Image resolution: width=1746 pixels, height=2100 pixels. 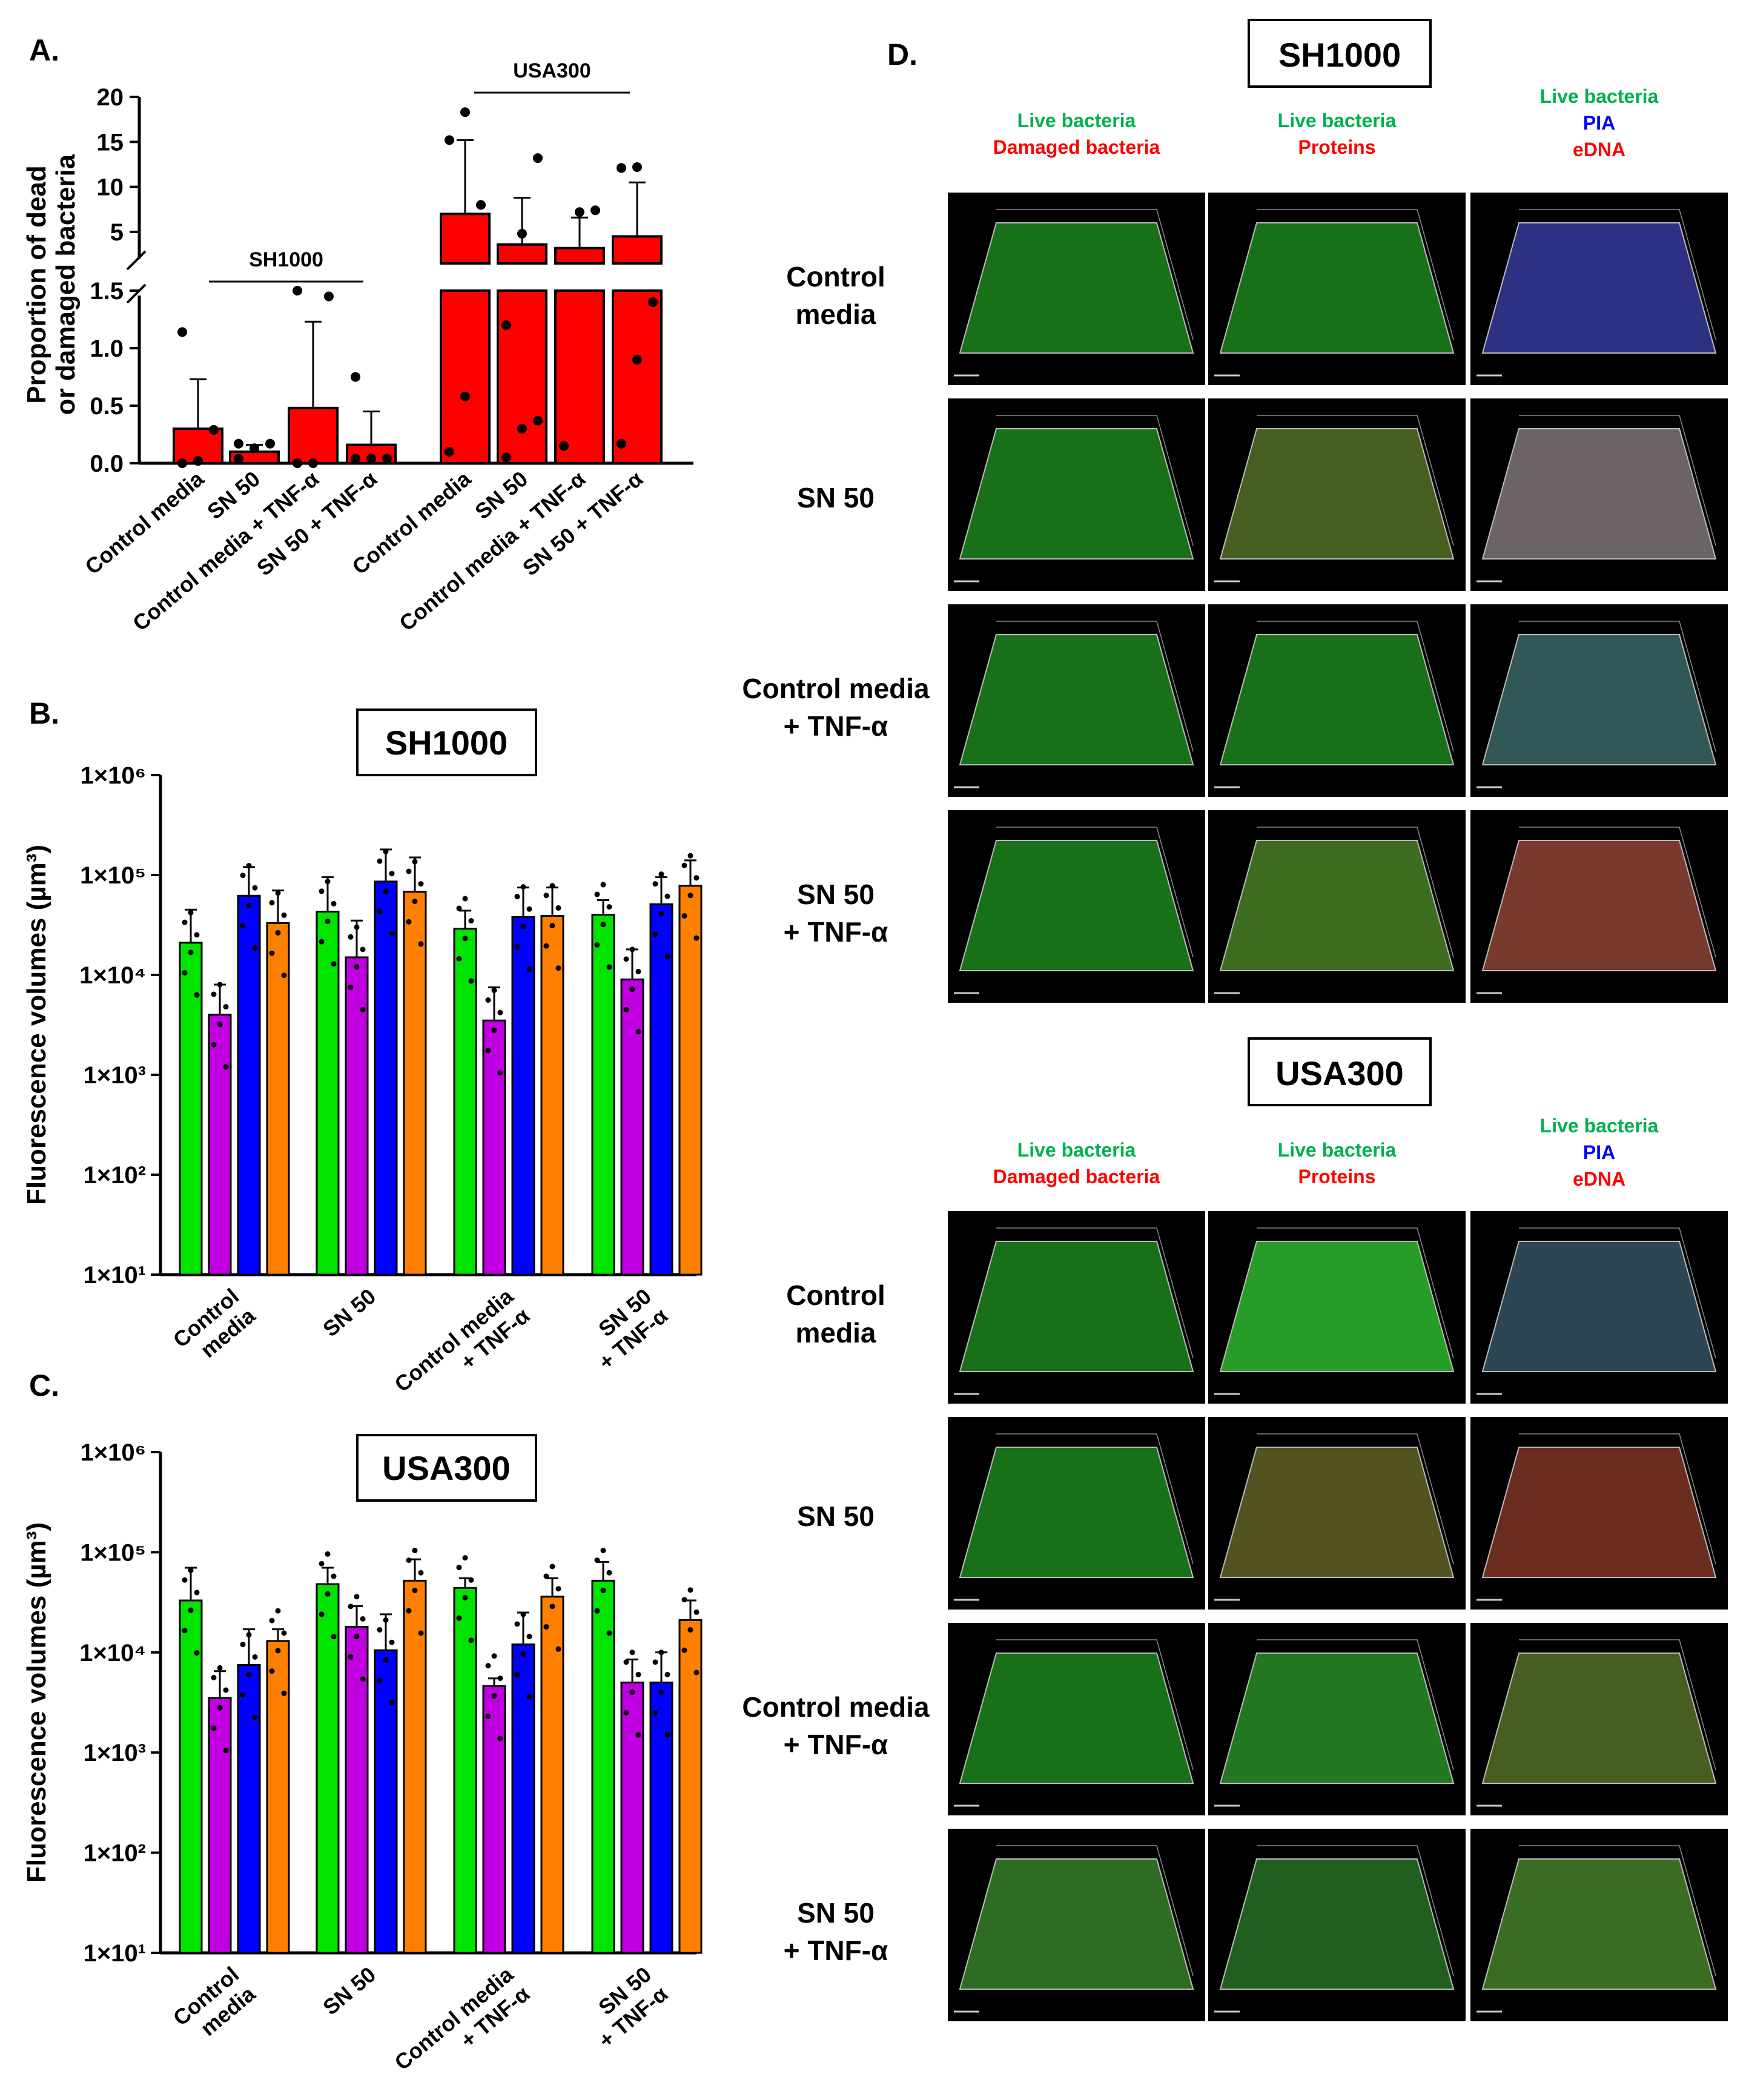 I want to click on row-label-line: Control, so click(x=835, y=1295).